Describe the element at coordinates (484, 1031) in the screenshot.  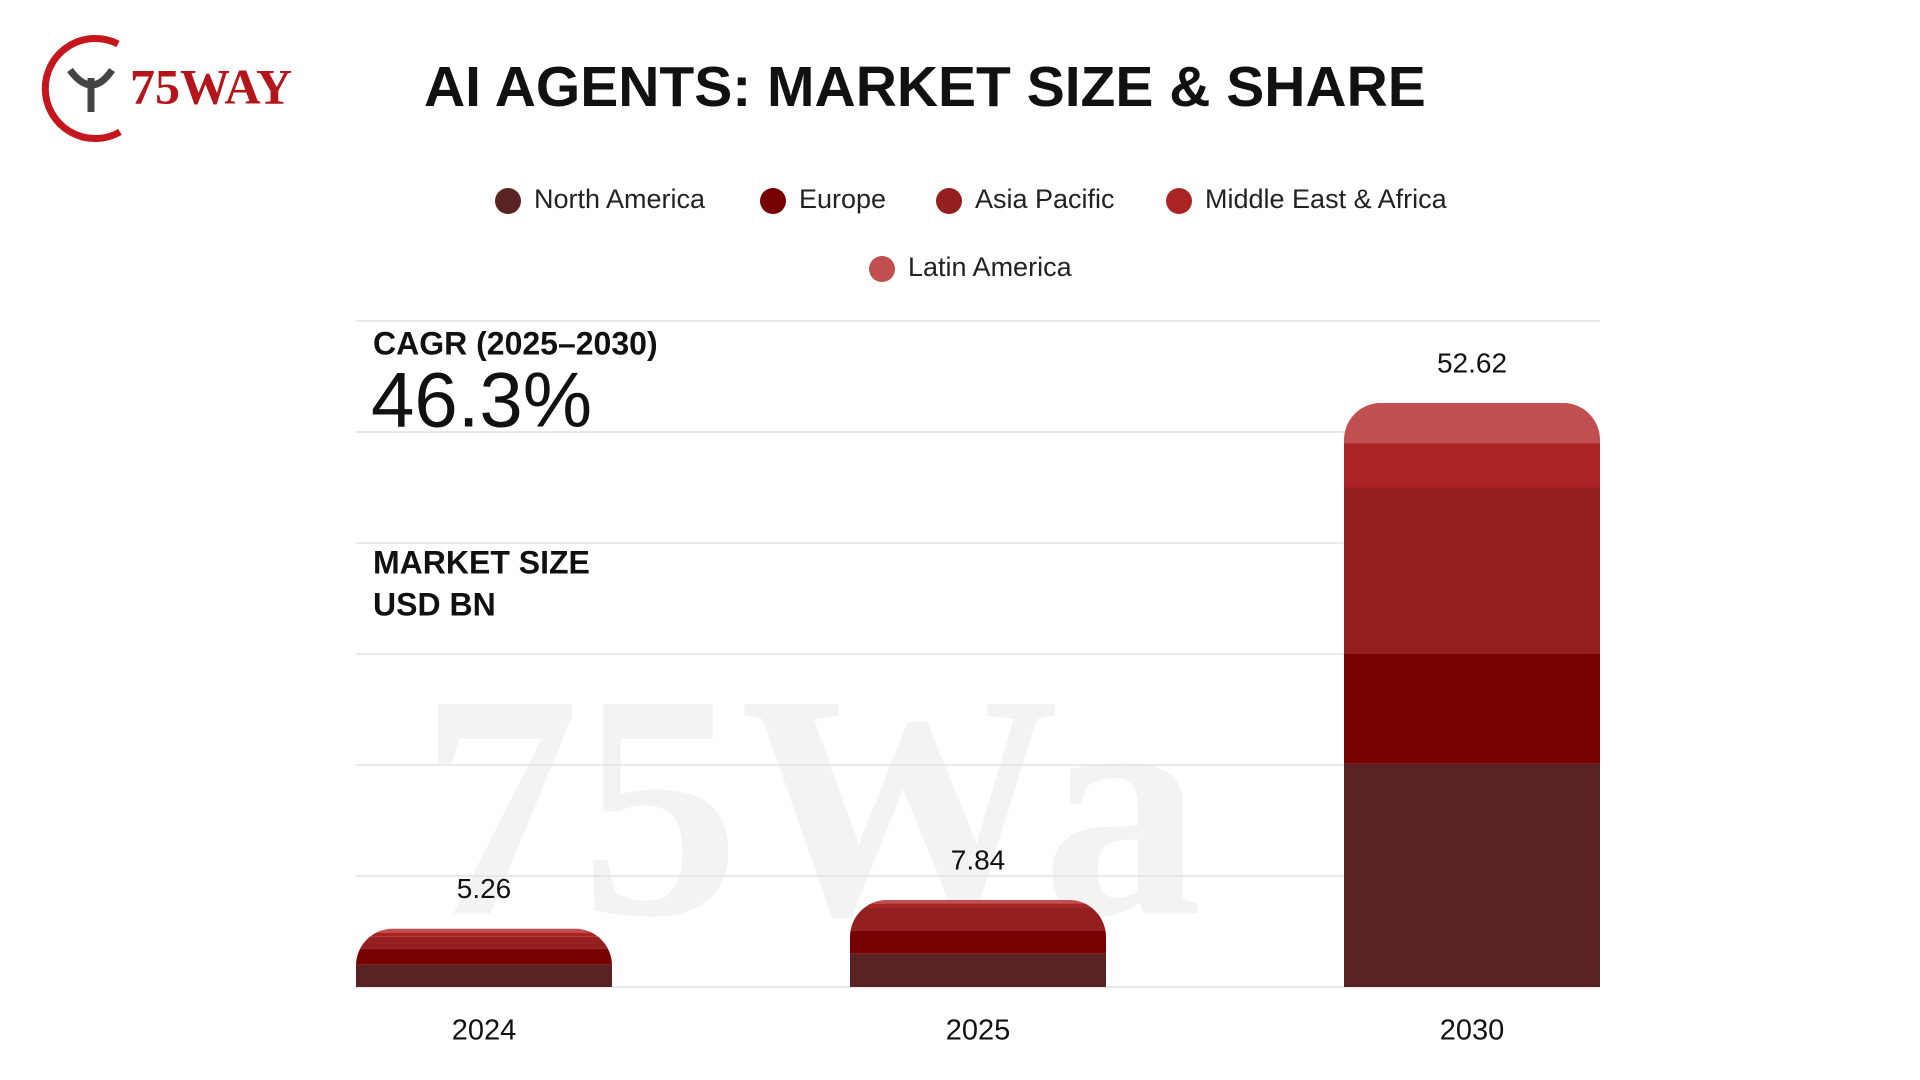
I see `x-tick-label: 2024` at that location.